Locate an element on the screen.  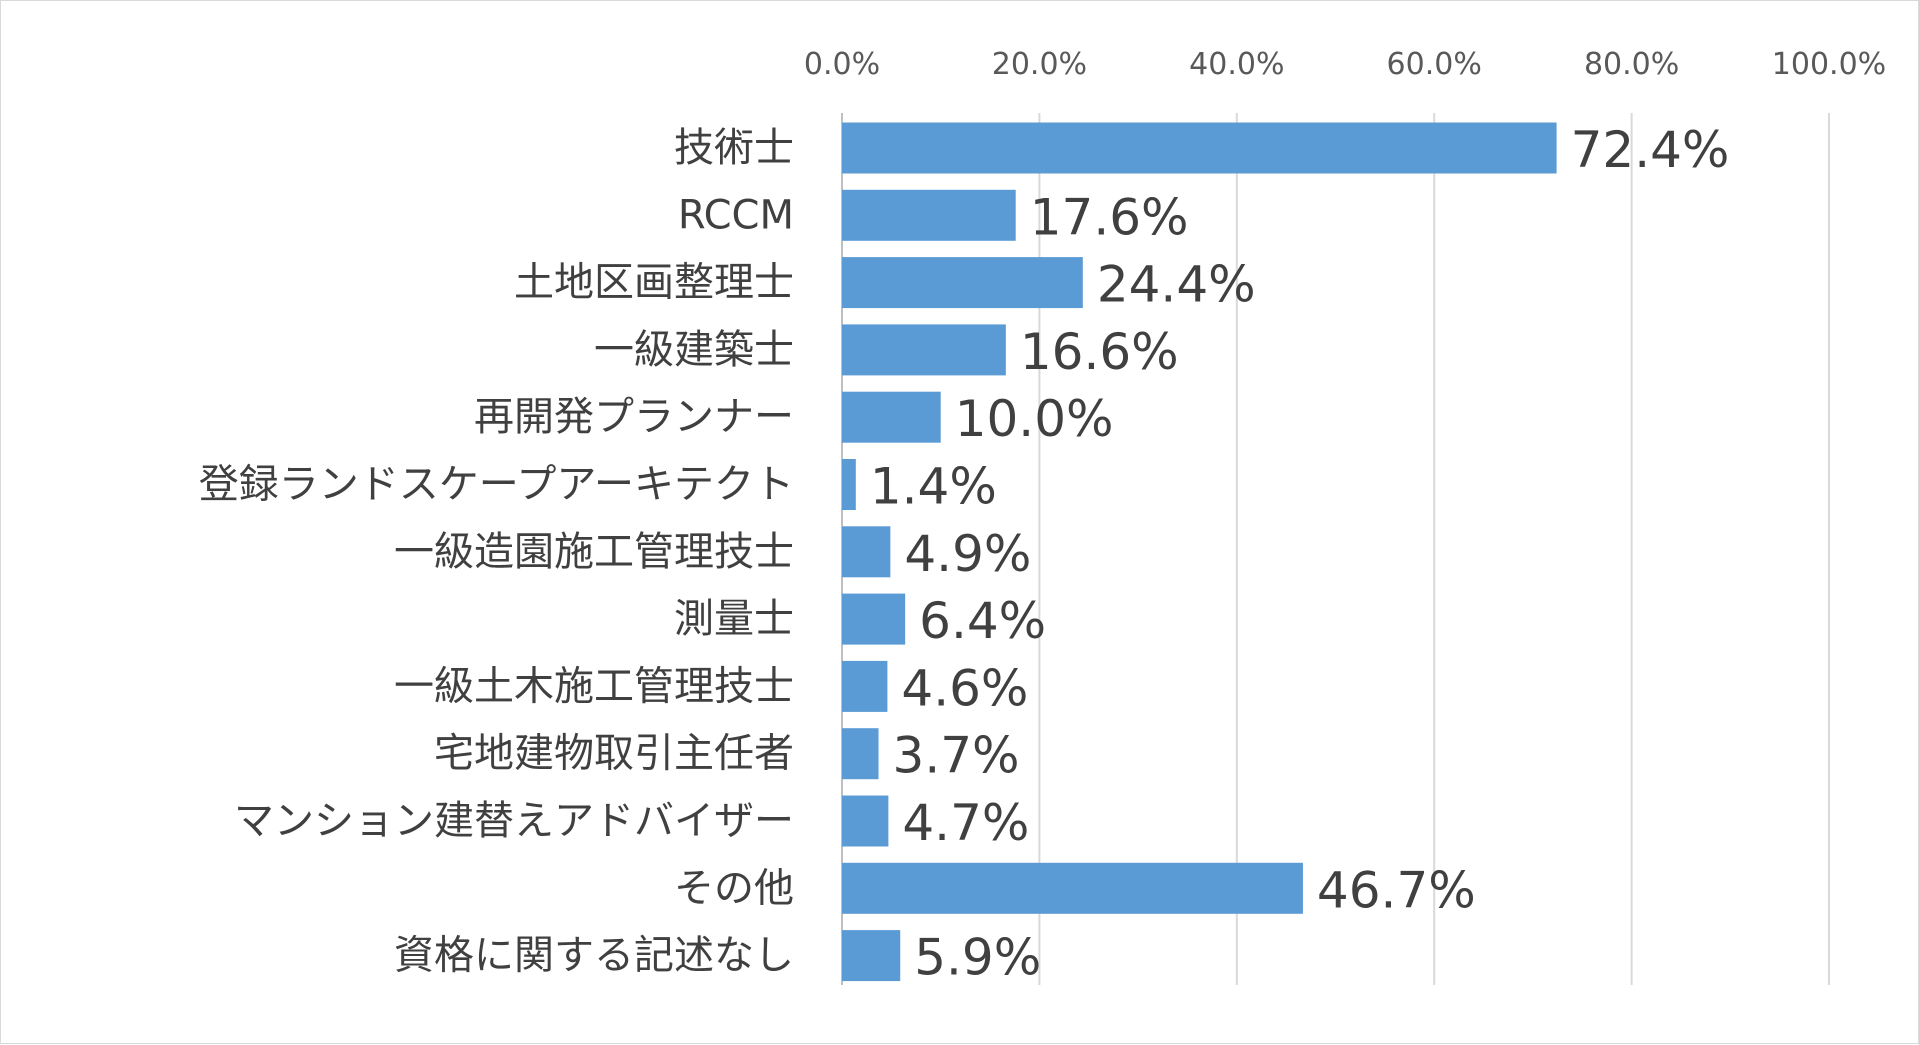
x-axis-ticks: 0.0% 20.0% 40.0% 60.0% 80.0% 100.0% is located at coordinates (1345, 64).